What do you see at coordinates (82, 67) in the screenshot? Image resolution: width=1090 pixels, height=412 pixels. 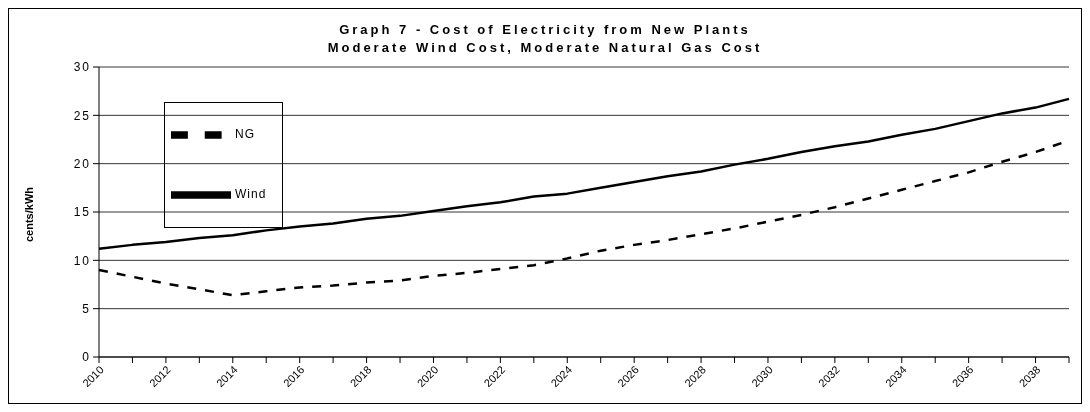 I see `y-tick-label: 30` at bounding box center [82, 67].